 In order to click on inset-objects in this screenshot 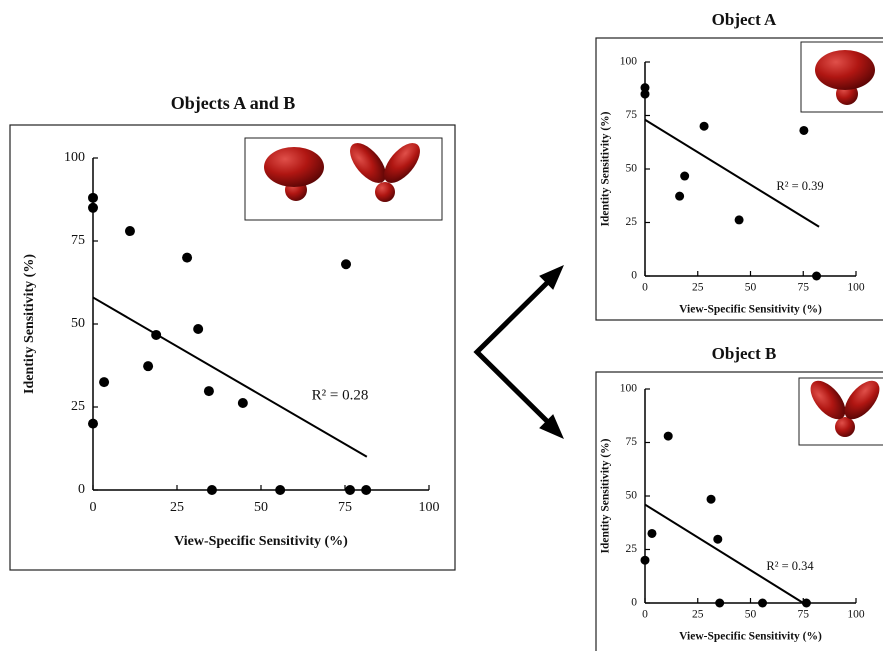, I will do `click(343, 179)`.